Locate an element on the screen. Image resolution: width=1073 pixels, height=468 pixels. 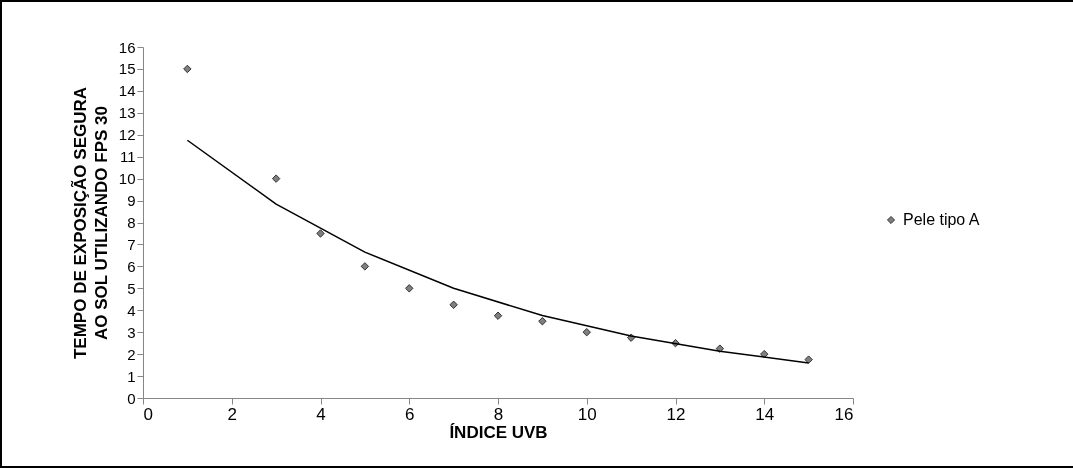
x-tick-label: 6 is located at coordinates (410, 414).